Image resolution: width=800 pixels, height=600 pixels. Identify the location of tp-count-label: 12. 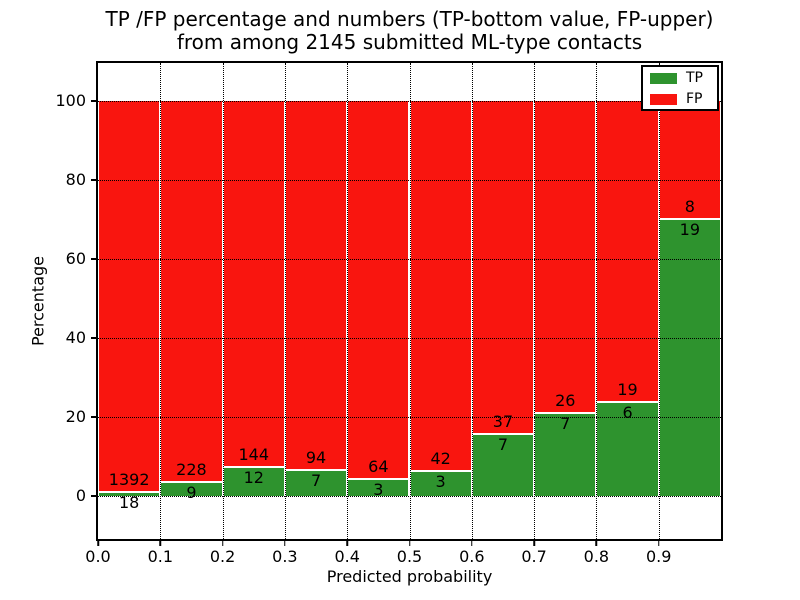
(253, 477).